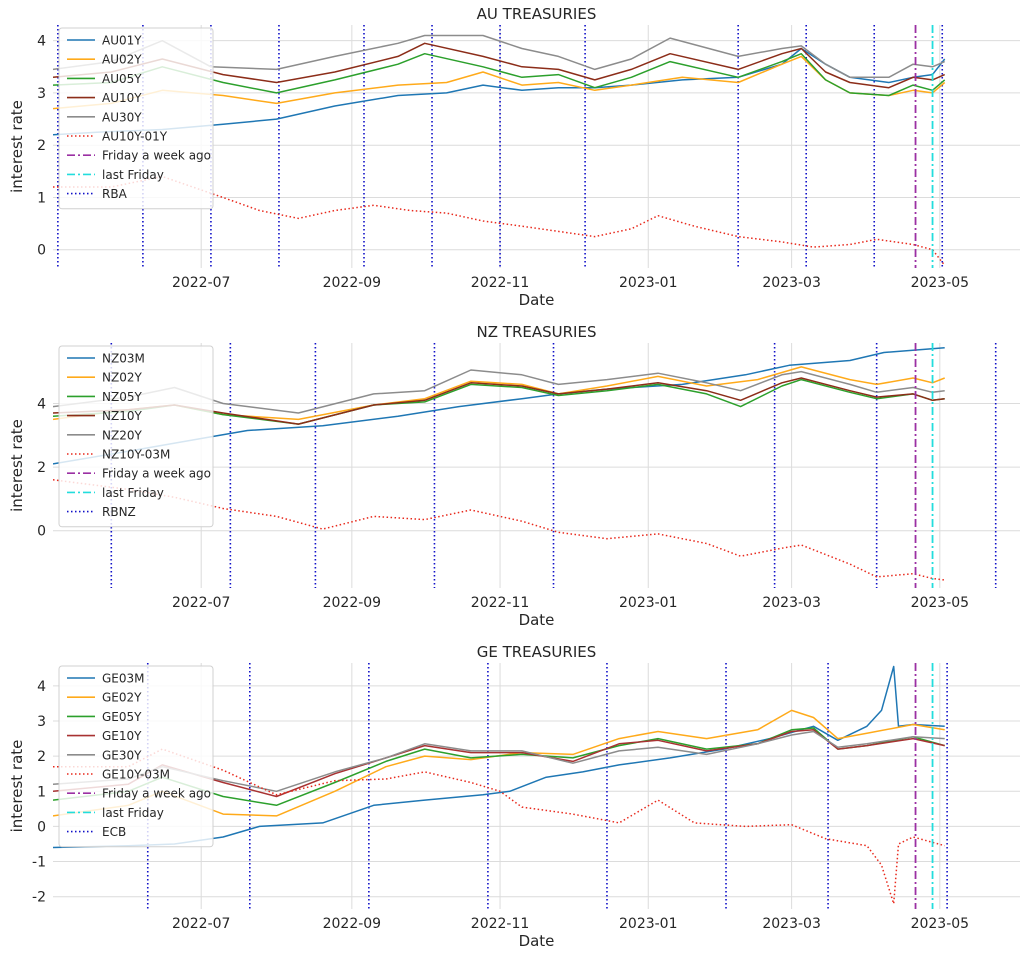 Image resolution: width=1024 pixels, height=959 pixels. Describe the element at coordinates (499, 391) in the screenshot. I see `series-line-nz20y` at that location.